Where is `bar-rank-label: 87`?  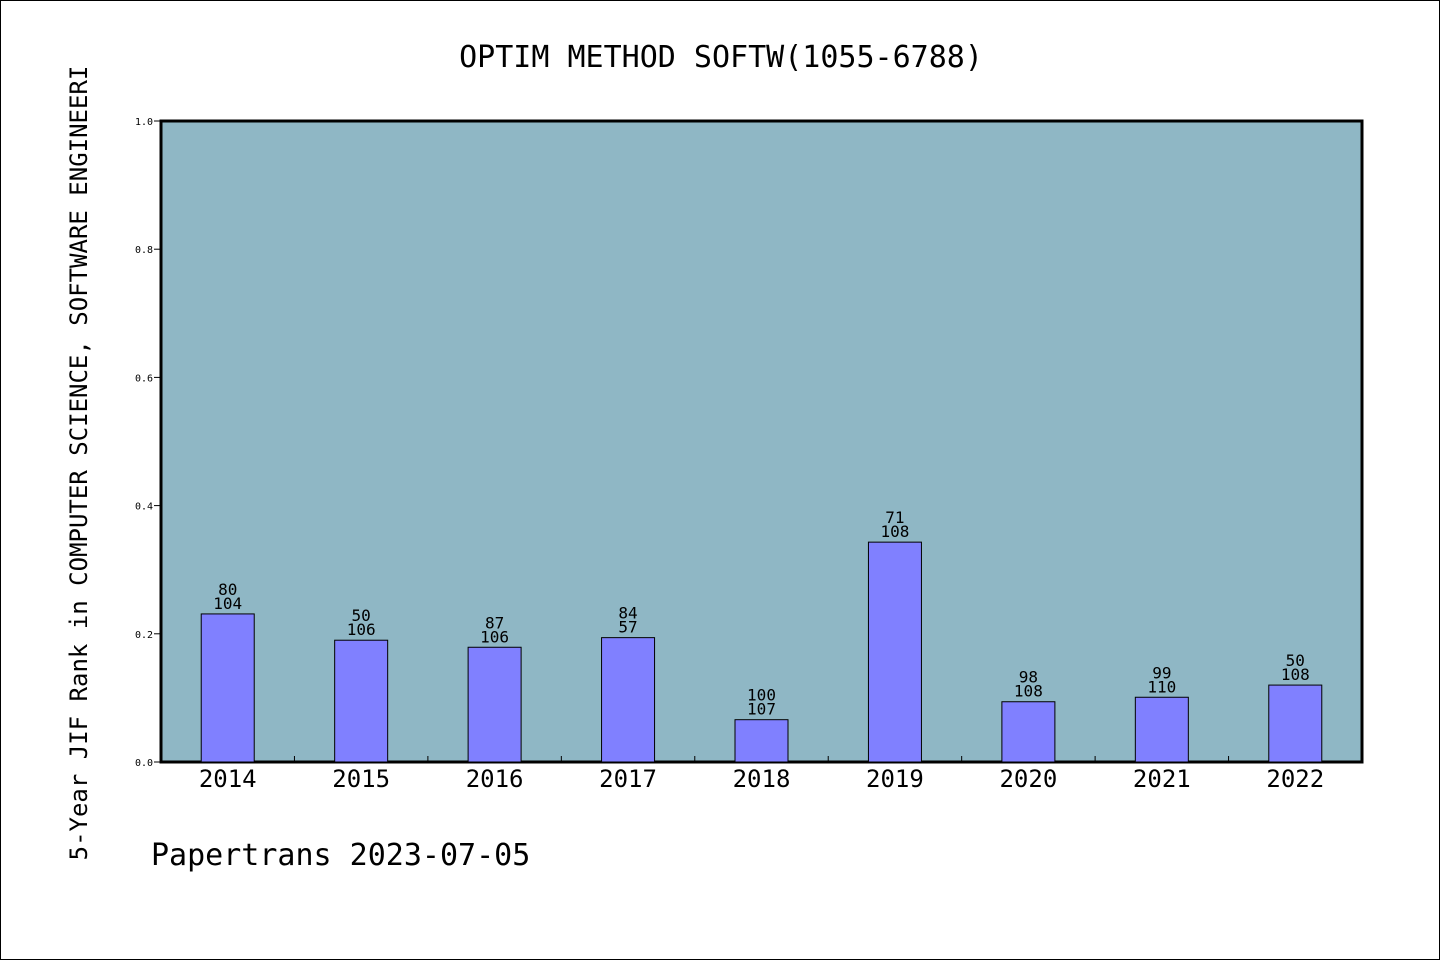 bar-rank-label: 87 is located at coordinates (494, 622).